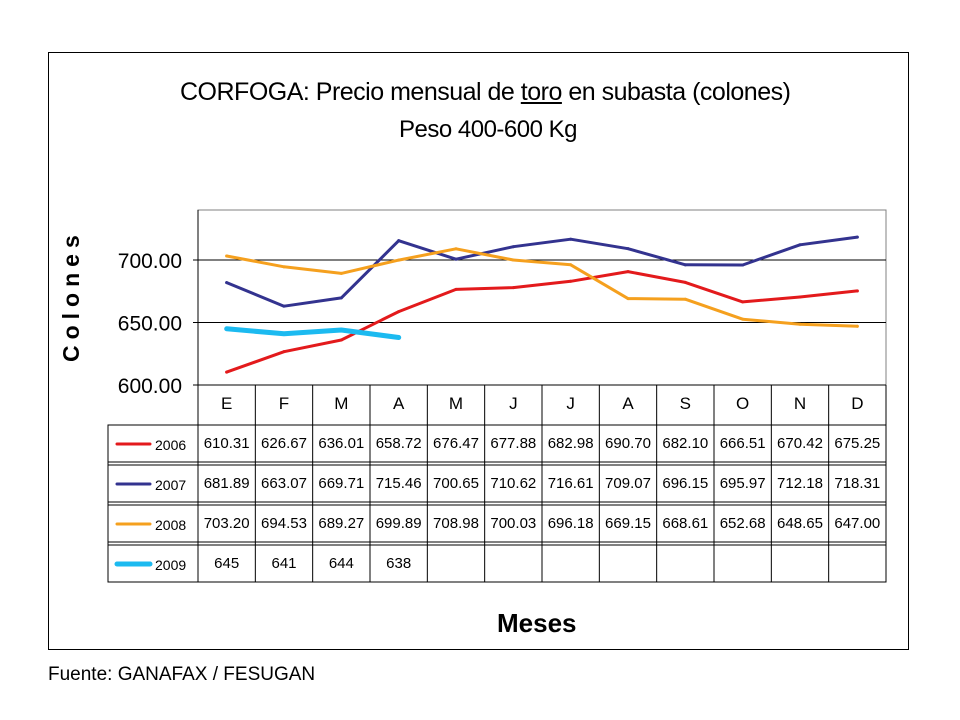 The image size is (960, 720). I want to click on cell-2006-1: 626.67, so click(284, 443).